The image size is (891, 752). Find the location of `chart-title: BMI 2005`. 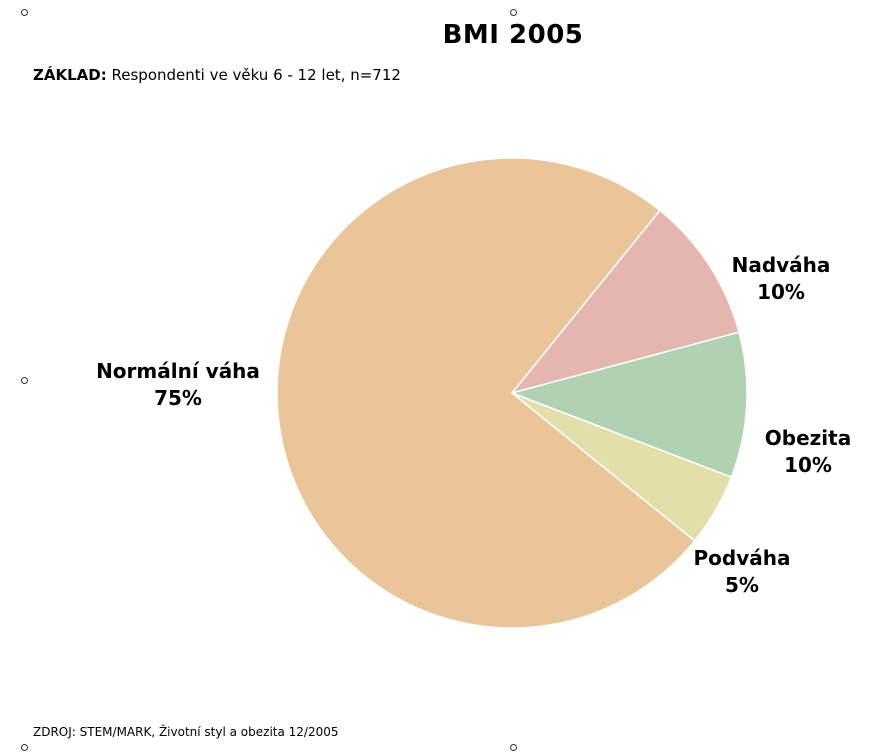

chart-title: BMI 2005 is located at coordinates (513, 35).